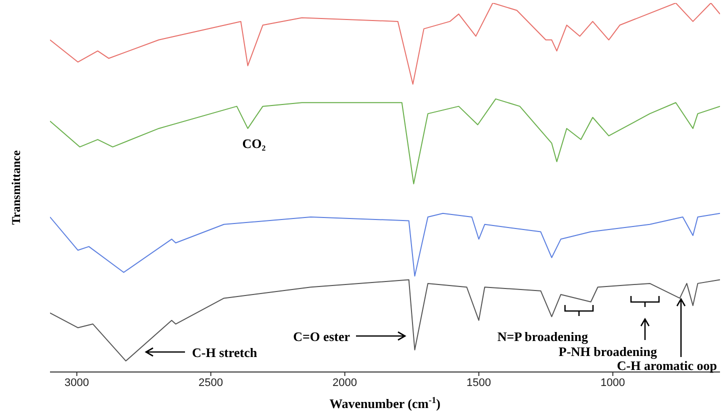  Describe the element at coordinates (666, 365) in the screenshot. I see `annotation: C-H aromatic oop` at that location.